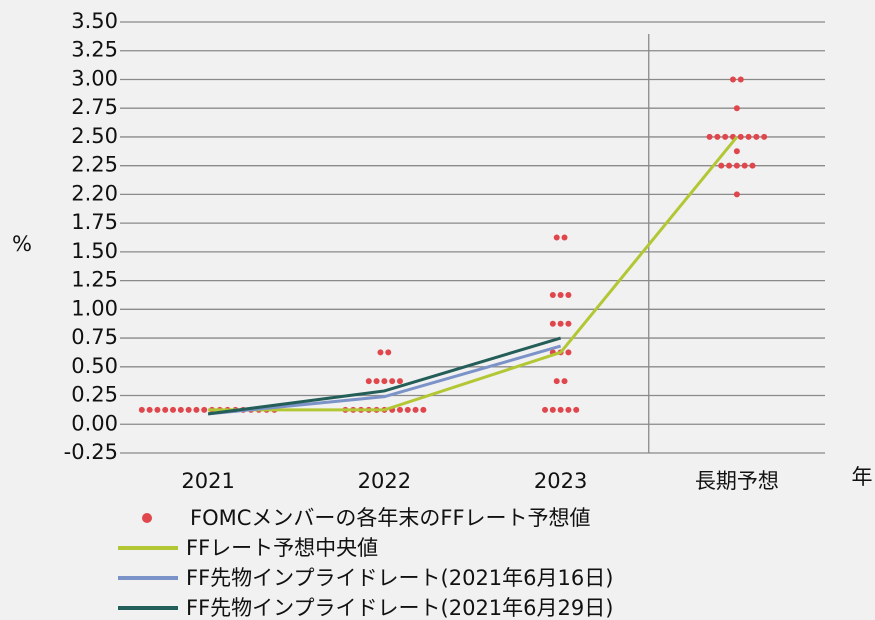 The image size is (875, 620). I want to click on legend-label: FF先物インプライドレート(2021年6月29日), so click(399, 608).